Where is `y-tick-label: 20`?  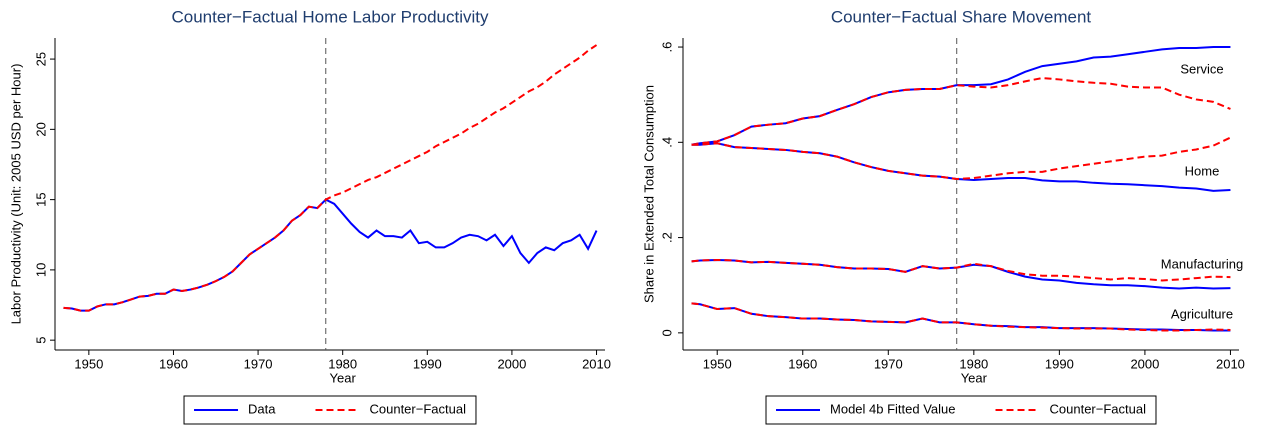 y-tick-label: 20 is located at coordinates (40, 129).